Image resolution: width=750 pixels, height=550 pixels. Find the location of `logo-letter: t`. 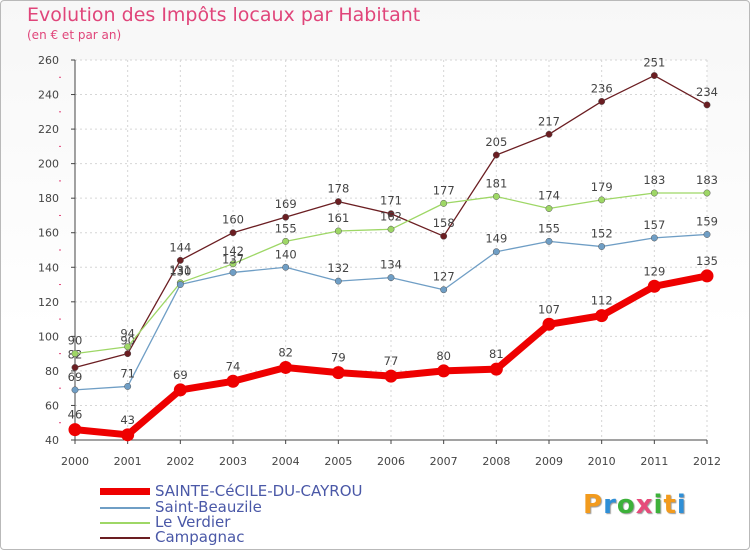

logo-letter: t is located at coordinates (670, 505).